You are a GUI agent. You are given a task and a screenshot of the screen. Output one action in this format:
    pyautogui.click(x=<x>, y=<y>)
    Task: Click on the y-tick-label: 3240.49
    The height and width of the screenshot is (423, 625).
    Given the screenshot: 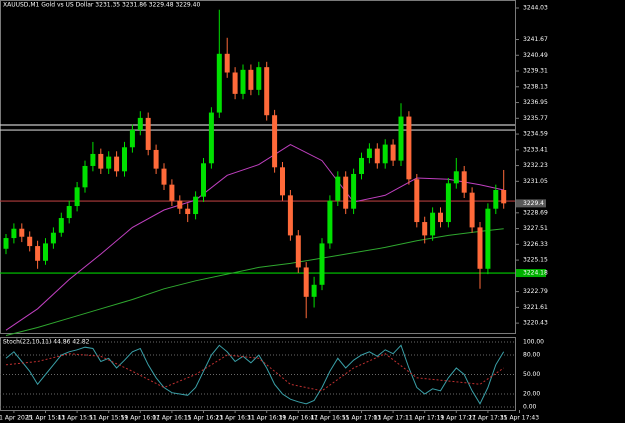 What is the action you would take?
    pyautogui.click(x=535, y=55)
    